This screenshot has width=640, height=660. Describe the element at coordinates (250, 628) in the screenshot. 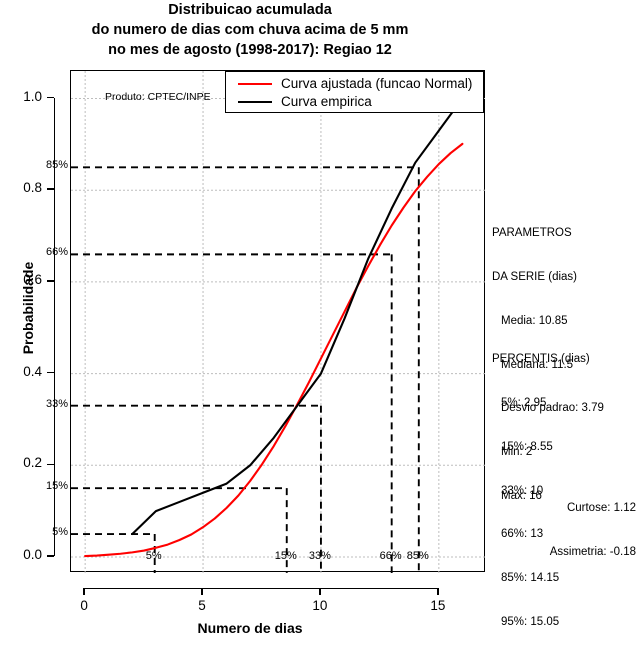

I see `x-axis-title: Numero de dias` at that location.